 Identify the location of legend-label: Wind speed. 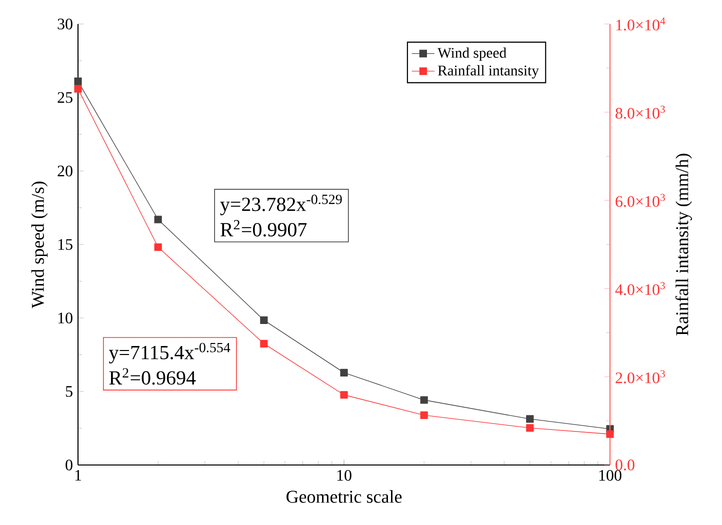
(472, 54).